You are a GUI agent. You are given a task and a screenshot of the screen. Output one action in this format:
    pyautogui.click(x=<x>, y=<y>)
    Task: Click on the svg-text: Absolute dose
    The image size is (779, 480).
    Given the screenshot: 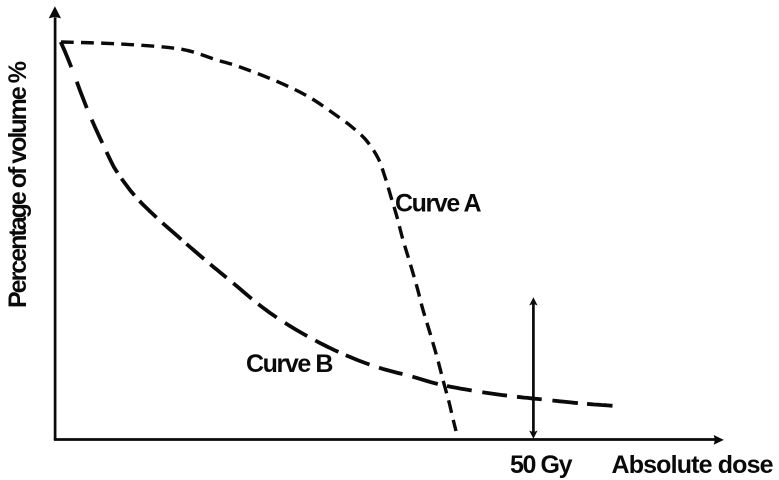 What is the action you would take?
    pyautogui.click(x=693, y=465)
    